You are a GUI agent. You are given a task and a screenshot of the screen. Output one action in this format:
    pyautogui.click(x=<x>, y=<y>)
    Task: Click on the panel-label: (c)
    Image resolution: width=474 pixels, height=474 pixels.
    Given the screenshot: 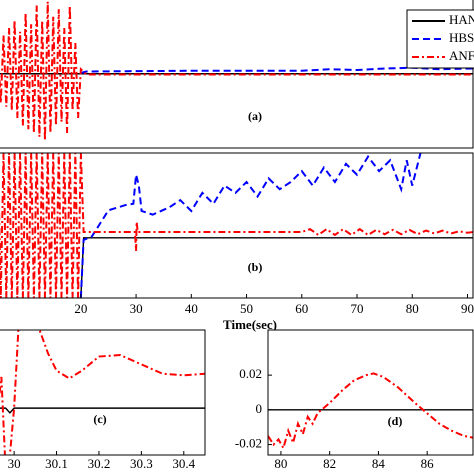 What is the action you would take?
    pyautogui.click(x=99, y=419)
    